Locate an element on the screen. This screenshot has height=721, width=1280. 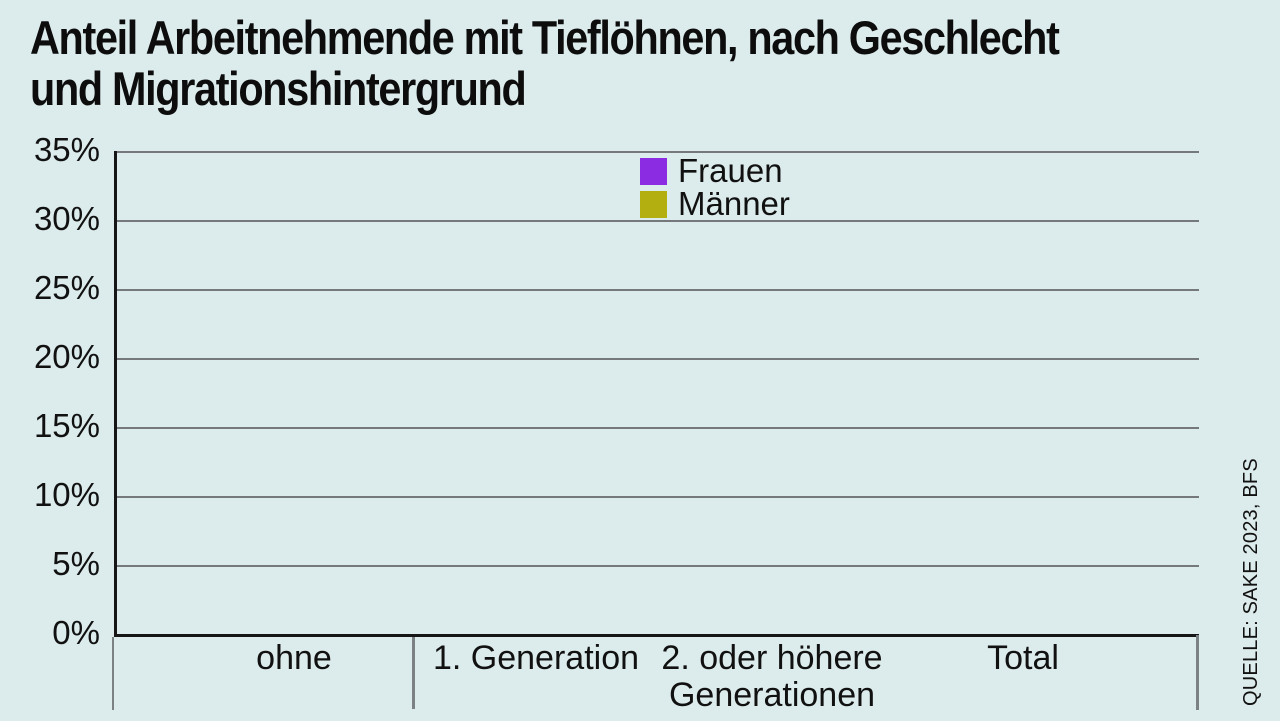
y-tick-label: 25% is located at coordinates (66, 287).